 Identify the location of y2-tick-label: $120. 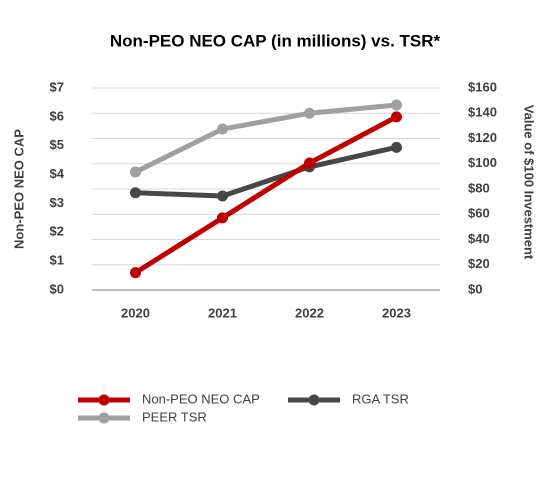
(482, 137).